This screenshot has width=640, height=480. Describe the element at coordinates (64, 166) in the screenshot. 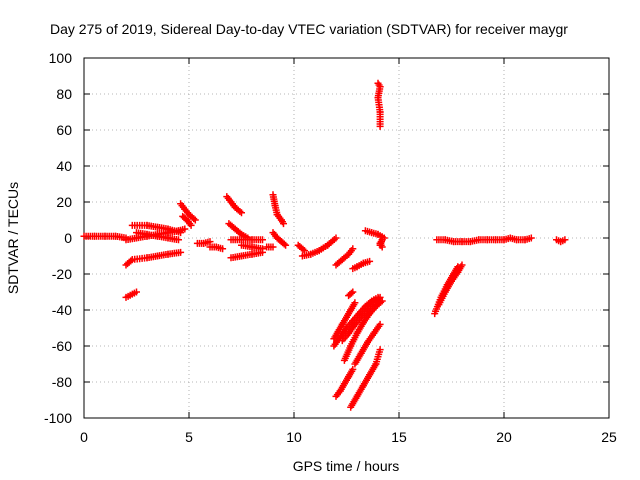

I see `y-tick-label: 40` at that location.